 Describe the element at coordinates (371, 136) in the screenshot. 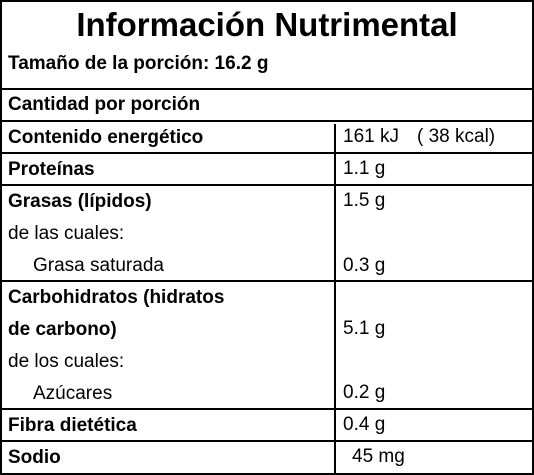

I see `energy-kj: 161 kJ` at that location.